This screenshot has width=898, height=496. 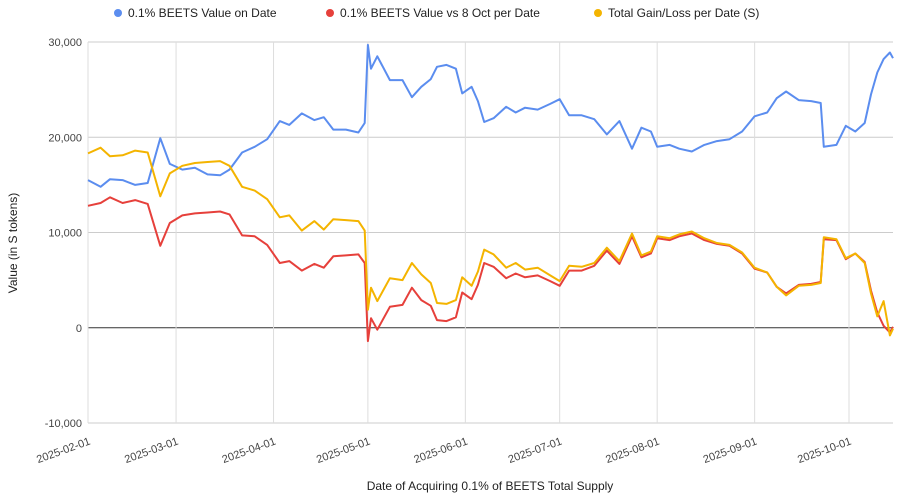 I want to click on x-tick-label: 2025-08-01, so click(x=632, y=451).